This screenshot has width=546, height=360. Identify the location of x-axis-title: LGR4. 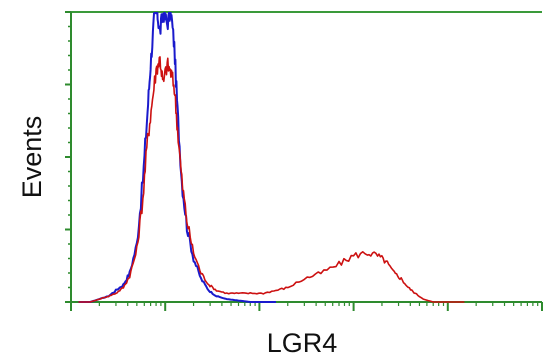
(302, 343).